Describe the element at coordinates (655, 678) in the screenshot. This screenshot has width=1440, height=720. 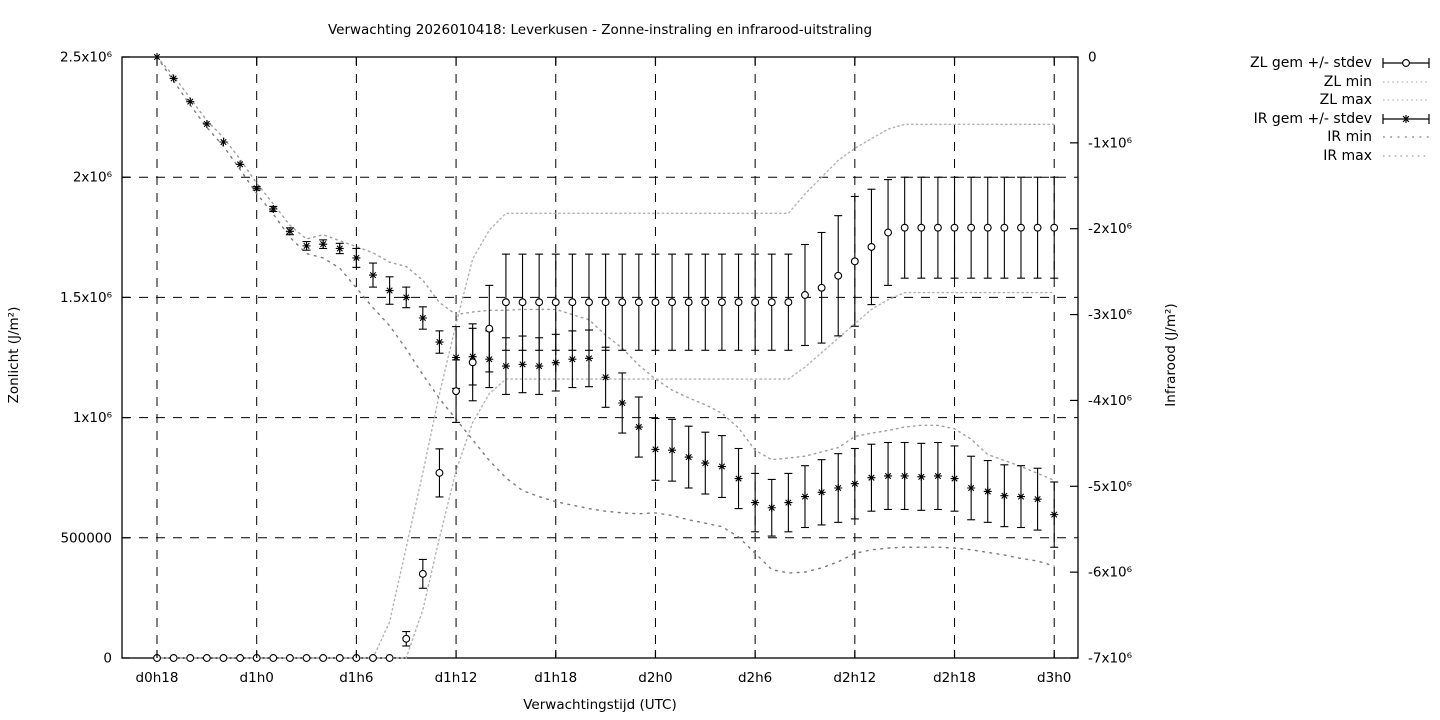
I see `x-tick-label: d2h0` at that location.